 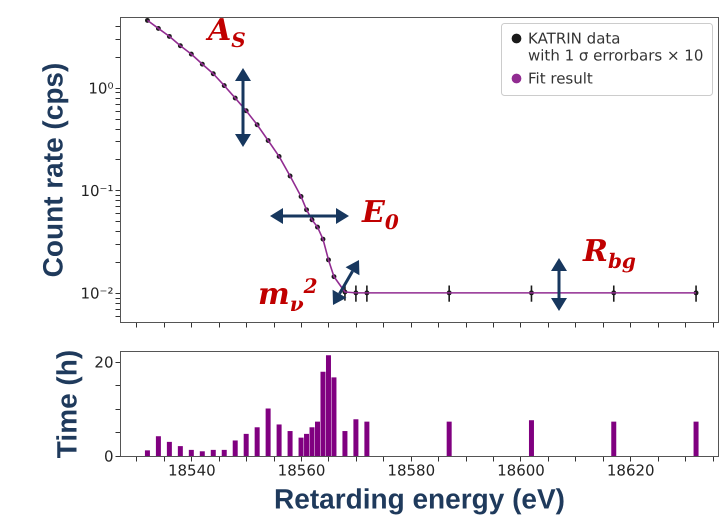 What do you see at coordinates (616, 47) in the screenshot?
I see `legend-label: KATRIN data with 1 σ errorbars × 10` at bounding box center [616, 47].